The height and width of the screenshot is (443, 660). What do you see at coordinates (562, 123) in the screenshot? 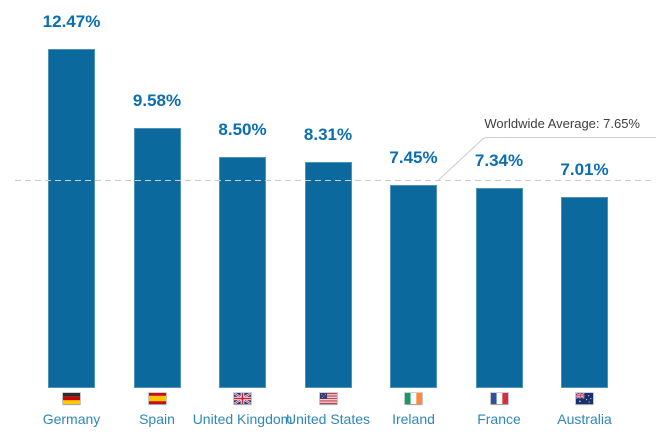
I see `worldwide-average-label: Worldwide Average: 7.65%` at bounding box center [562, 123].